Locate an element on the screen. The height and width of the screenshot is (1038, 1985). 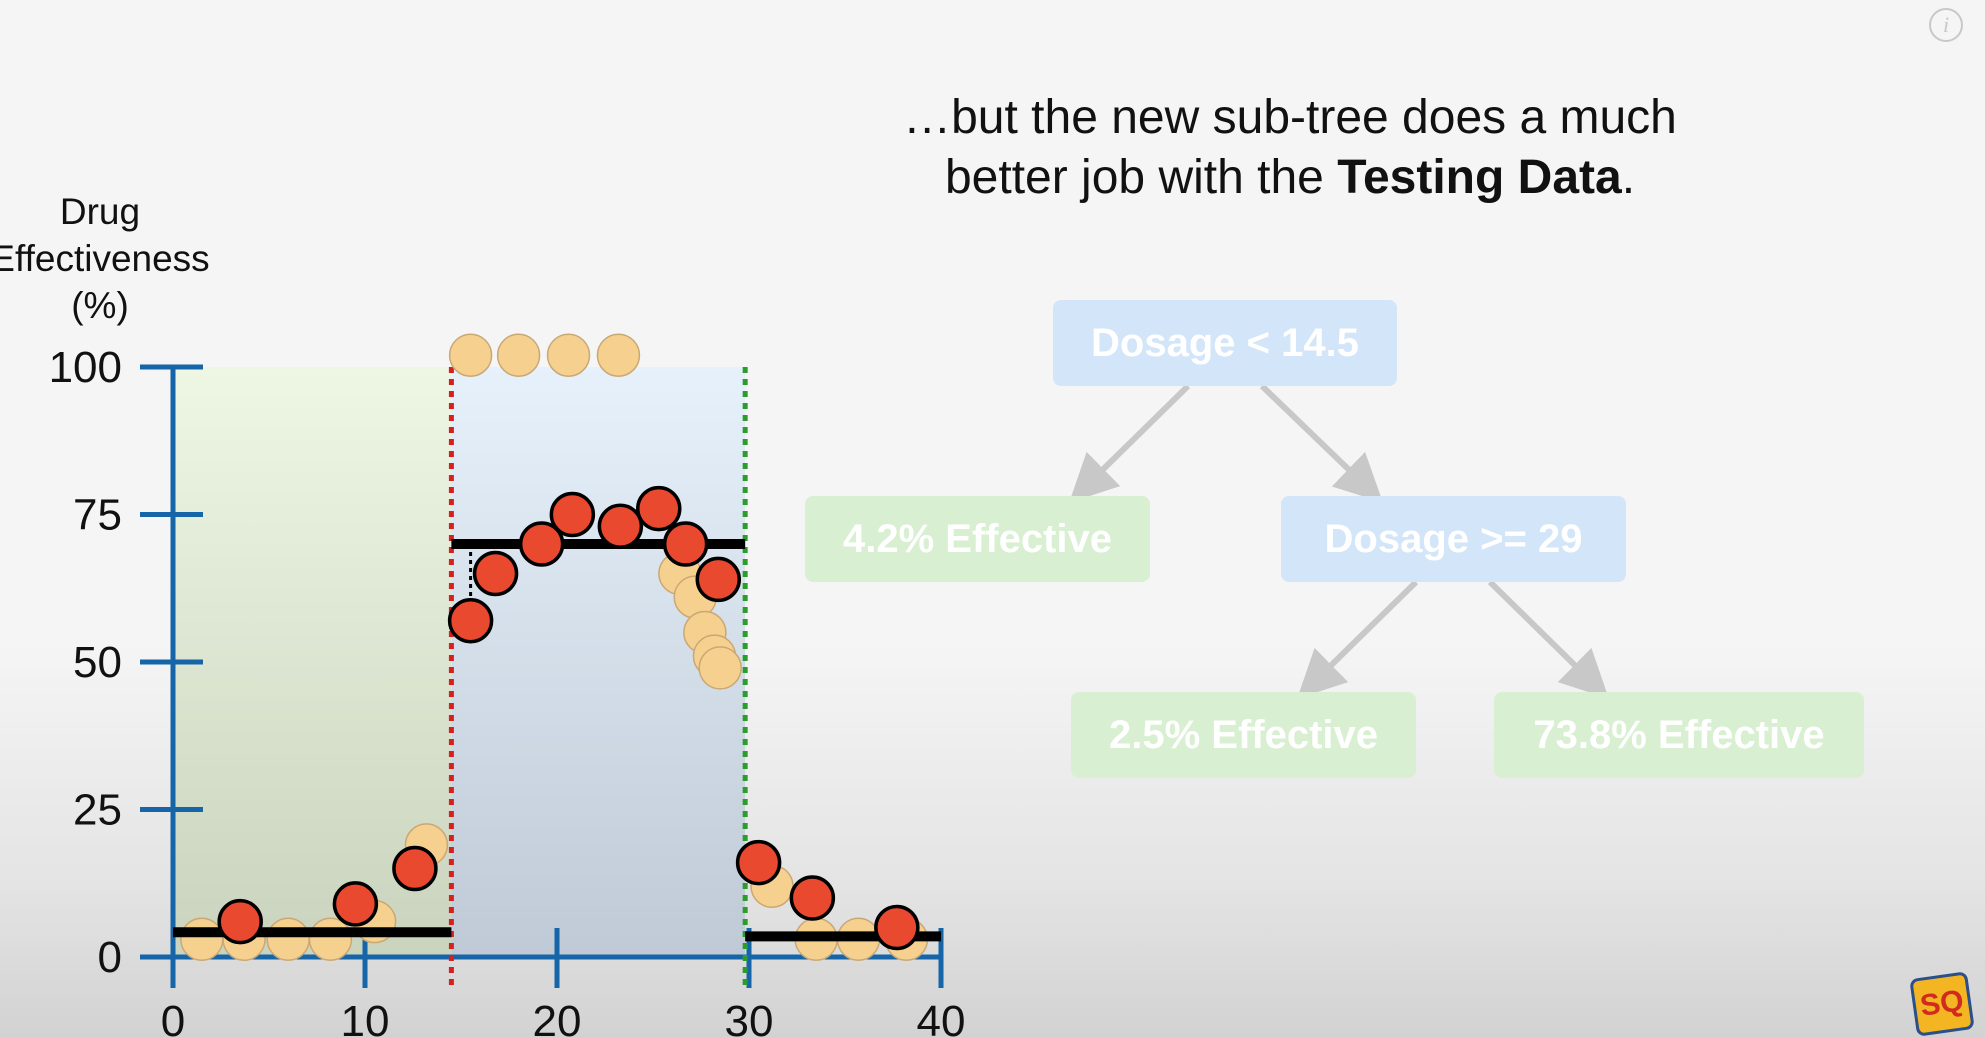
tree-arrow-root-right is located at coordinates (1321, 443).